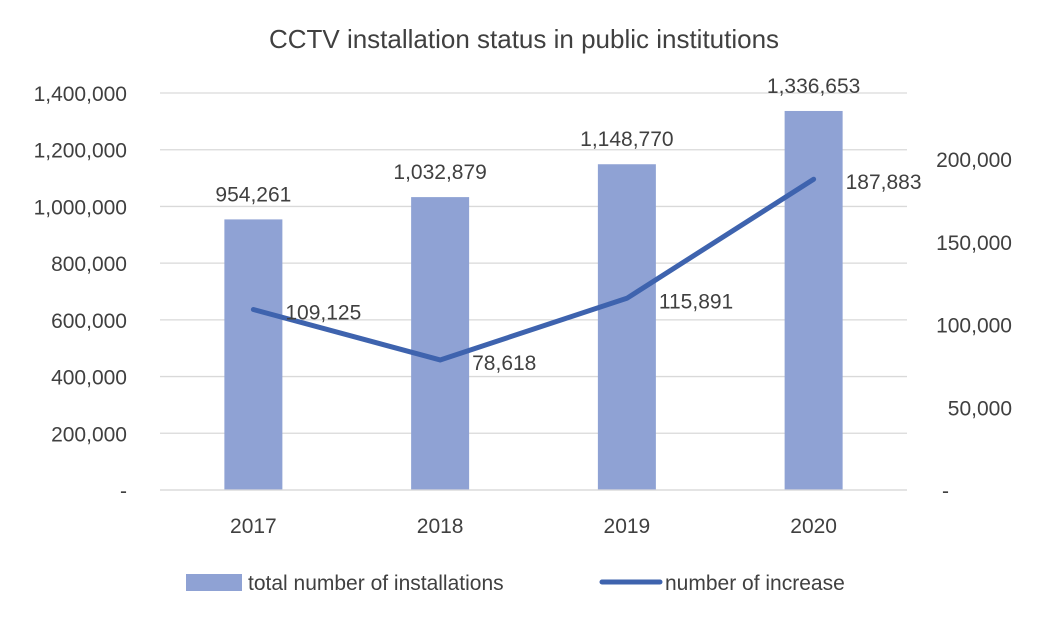 This screenshot has width=1048, height=629. Describe the element at coordinates (755, 583) in the screenshot. I see `legend-label: number of increase` at that location.